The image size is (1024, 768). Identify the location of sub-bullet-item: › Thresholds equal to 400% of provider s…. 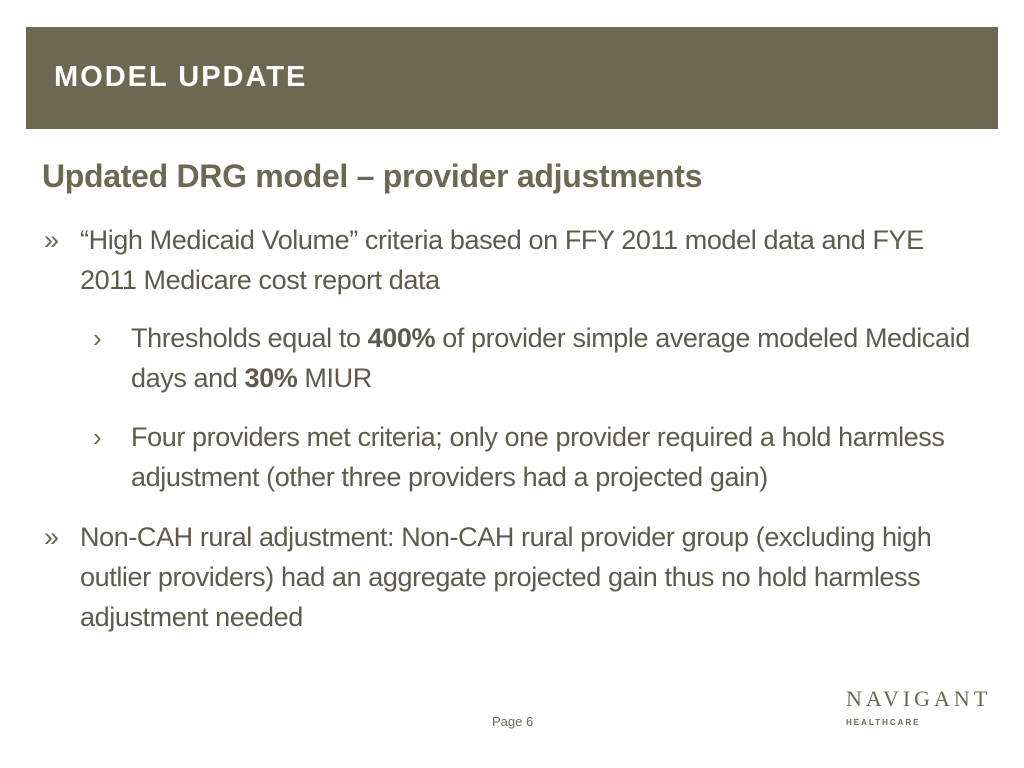
(532, 358).